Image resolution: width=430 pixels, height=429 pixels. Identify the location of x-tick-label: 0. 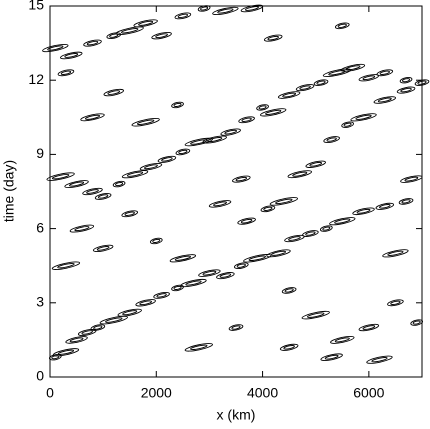
(50, 393).